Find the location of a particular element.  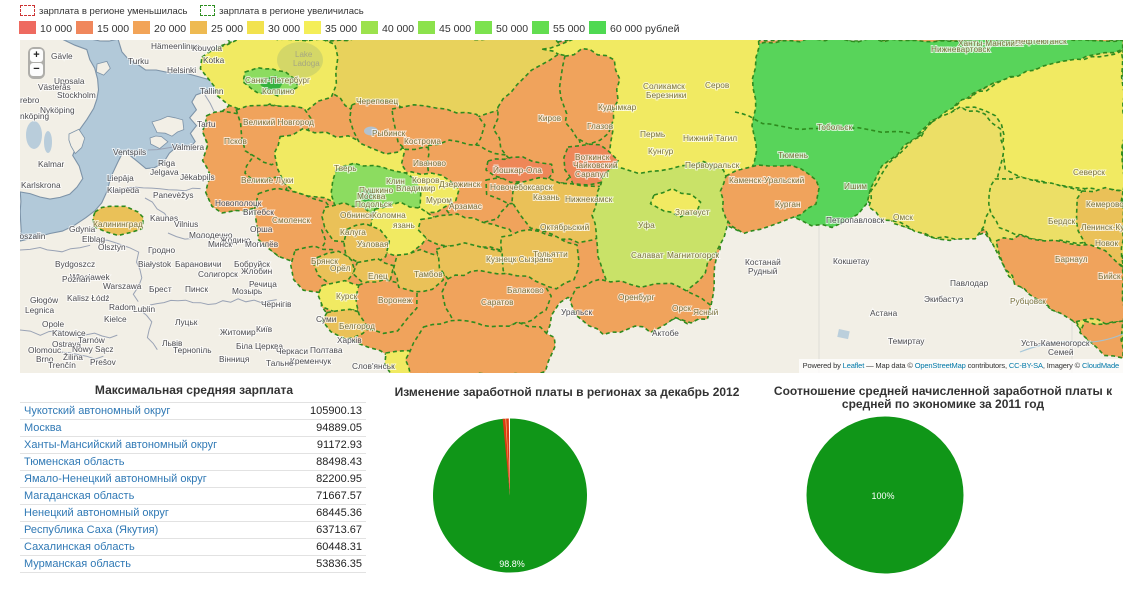

svg-text: Нижневартовск is located at coordinates (961, 49).